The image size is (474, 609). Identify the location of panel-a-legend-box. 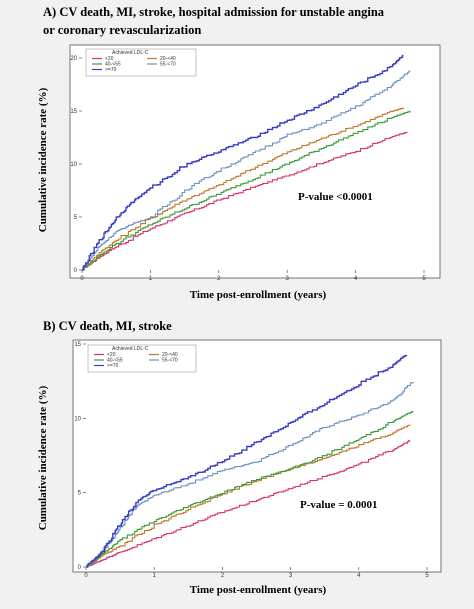
(141, 62).